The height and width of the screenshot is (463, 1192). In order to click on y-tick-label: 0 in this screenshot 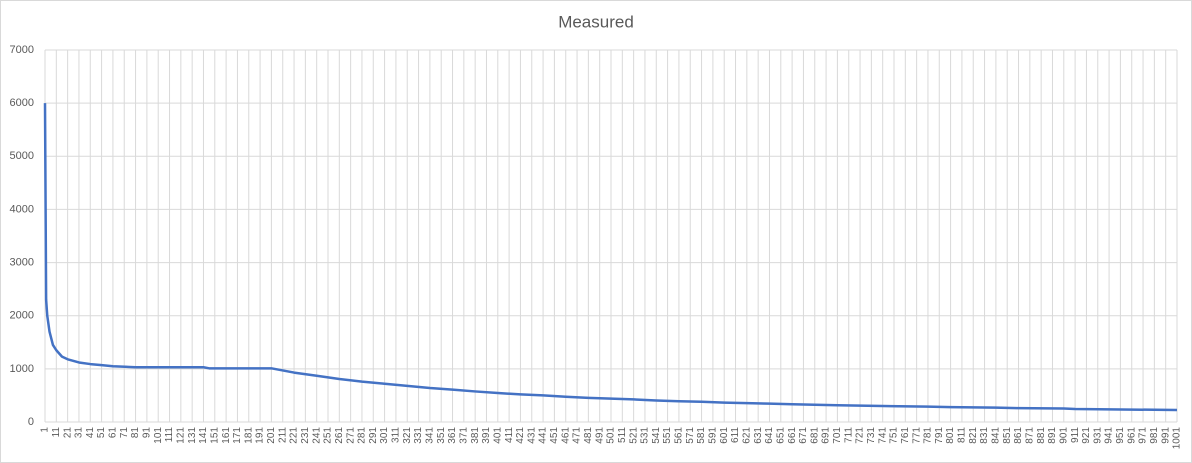, I will do `click(31, 422)`.